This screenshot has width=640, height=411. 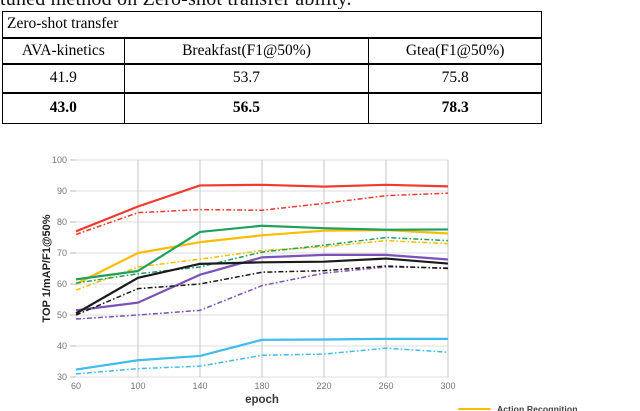 I want to click on legend-item-action-recognition: Action Recognition, so click(x=538, y=407).